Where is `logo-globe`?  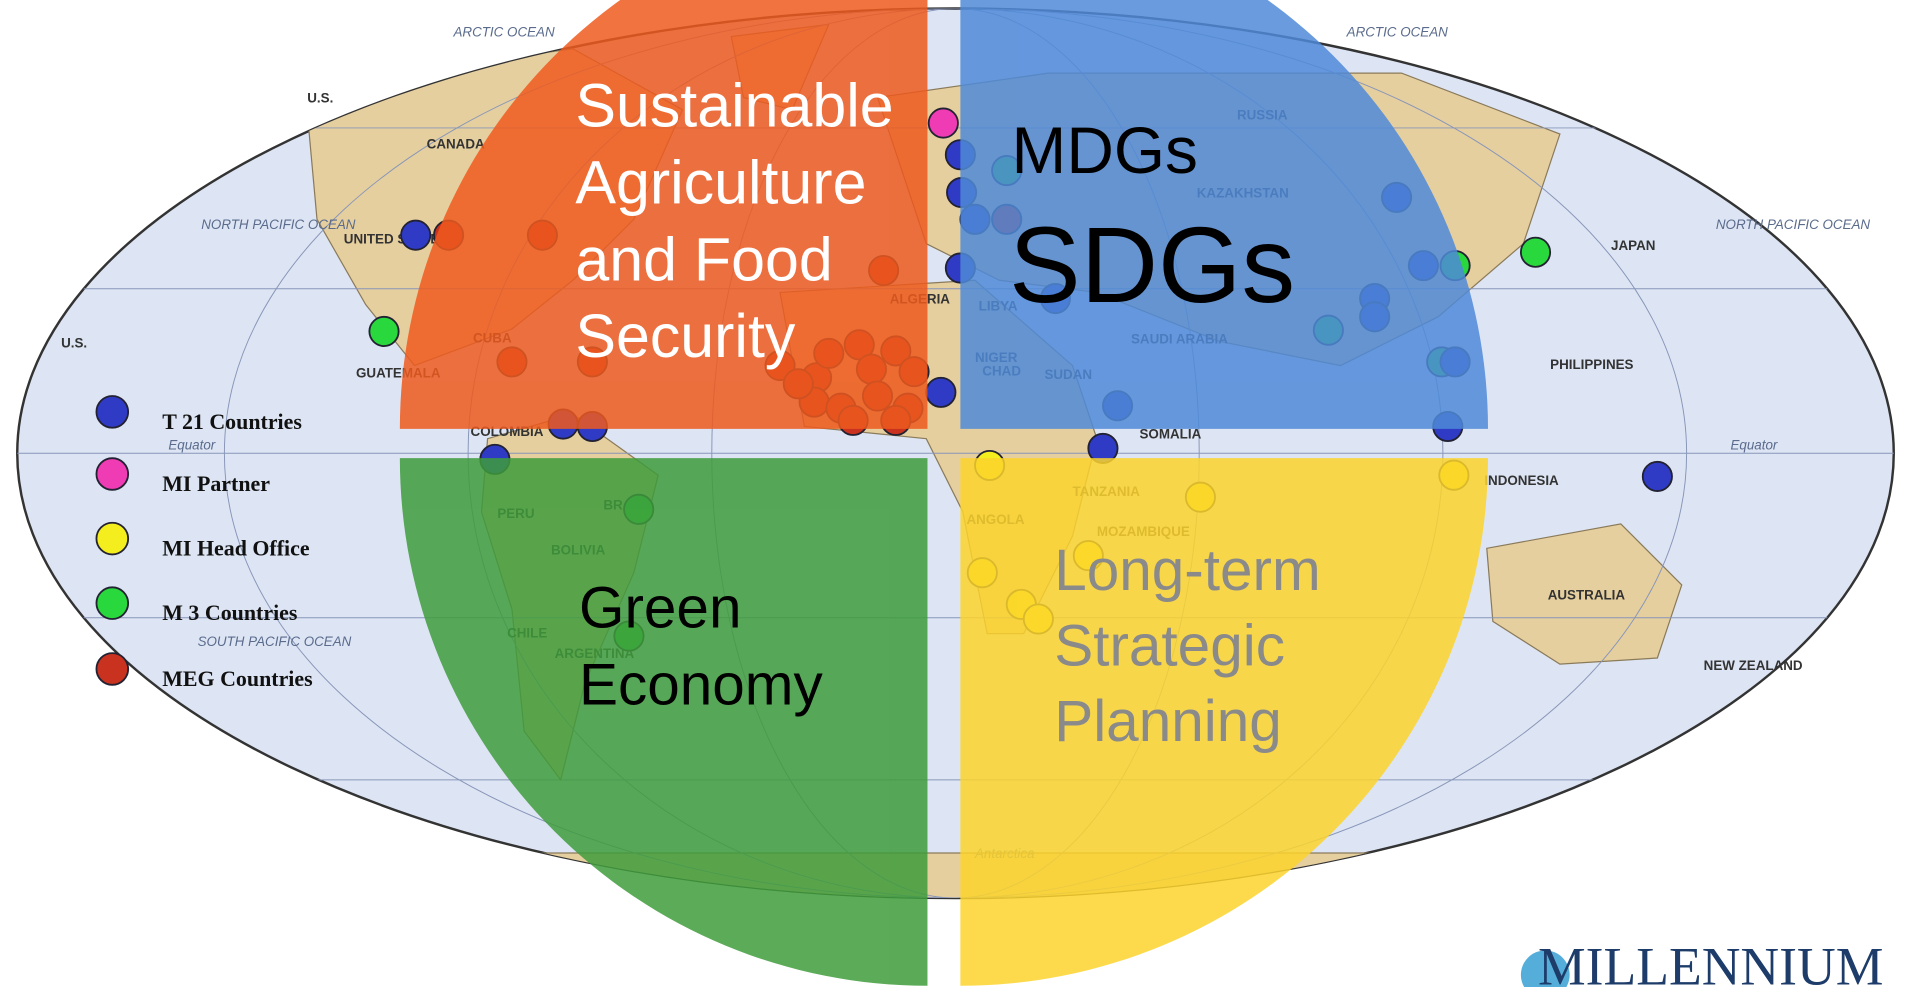 logo-globe is located at coordinates (1545, 968).